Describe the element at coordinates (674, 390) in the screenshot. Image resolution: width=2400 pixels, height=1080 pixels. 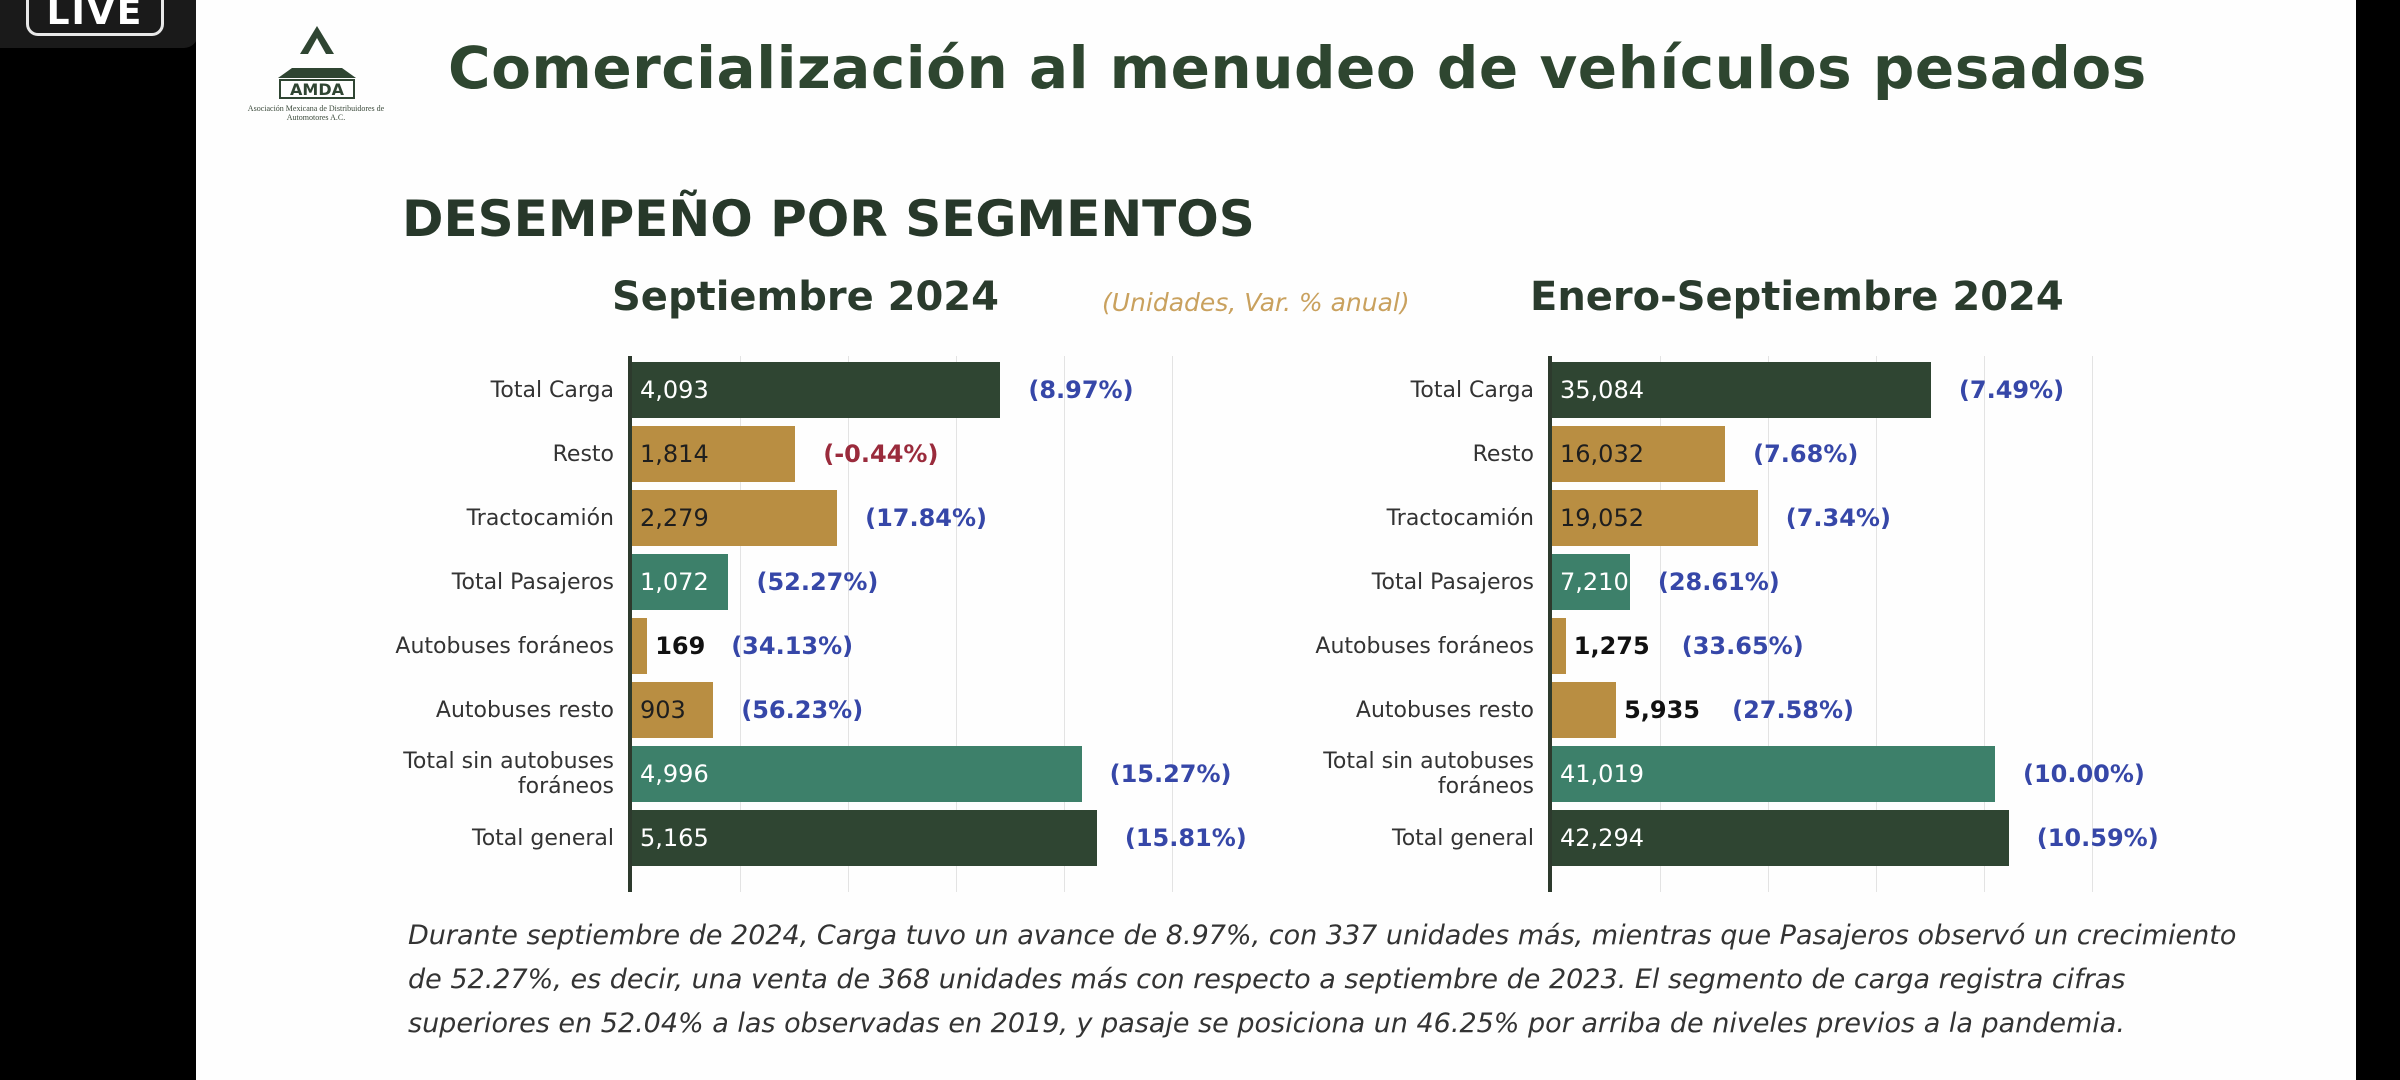
I see `bar-value-total-carga: 4,093` at that location.